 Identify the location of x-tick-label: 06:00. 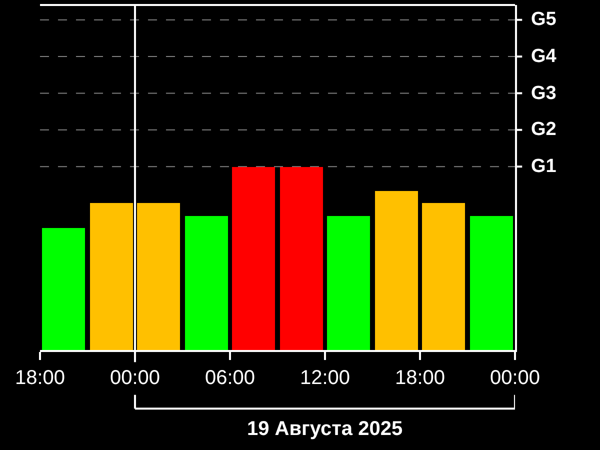
(230, 378).